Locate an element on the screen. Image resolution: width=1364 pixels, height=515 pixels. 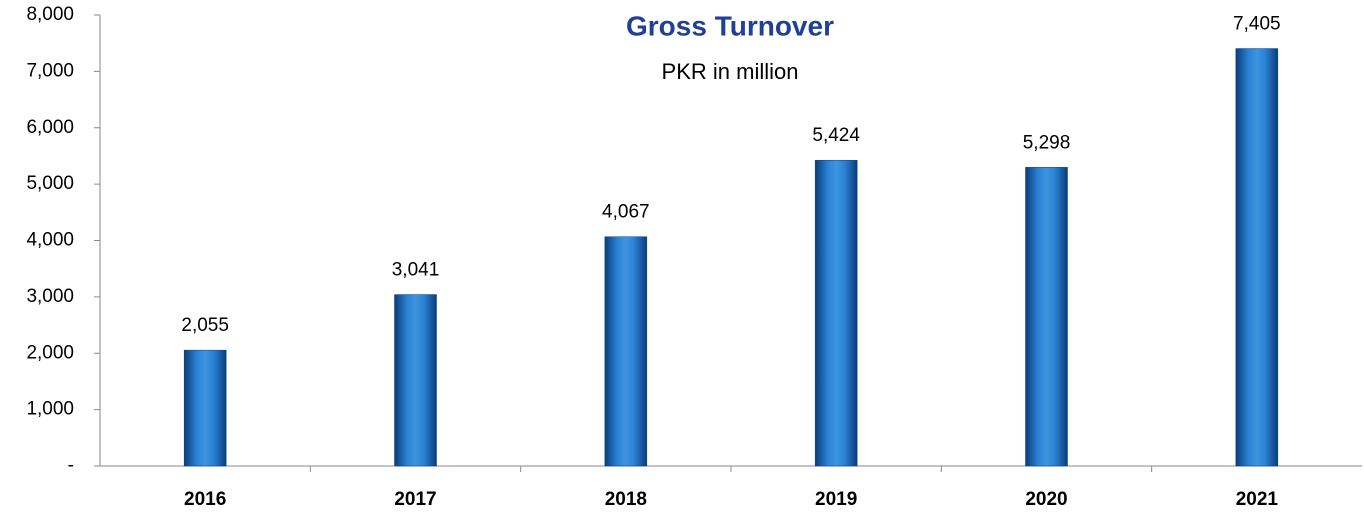
data-label: 5,424 is located at coordinates (836, 135).